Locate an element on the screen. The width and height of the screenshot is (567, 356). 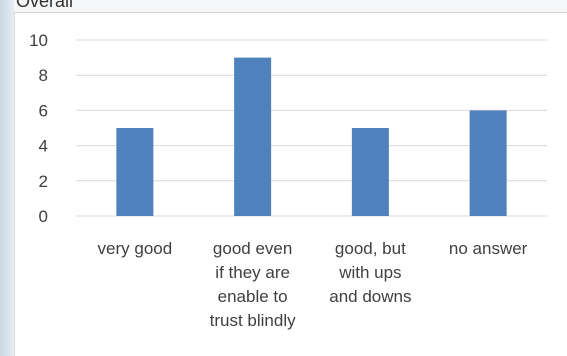
background-band is located at coordinates (7, 178).